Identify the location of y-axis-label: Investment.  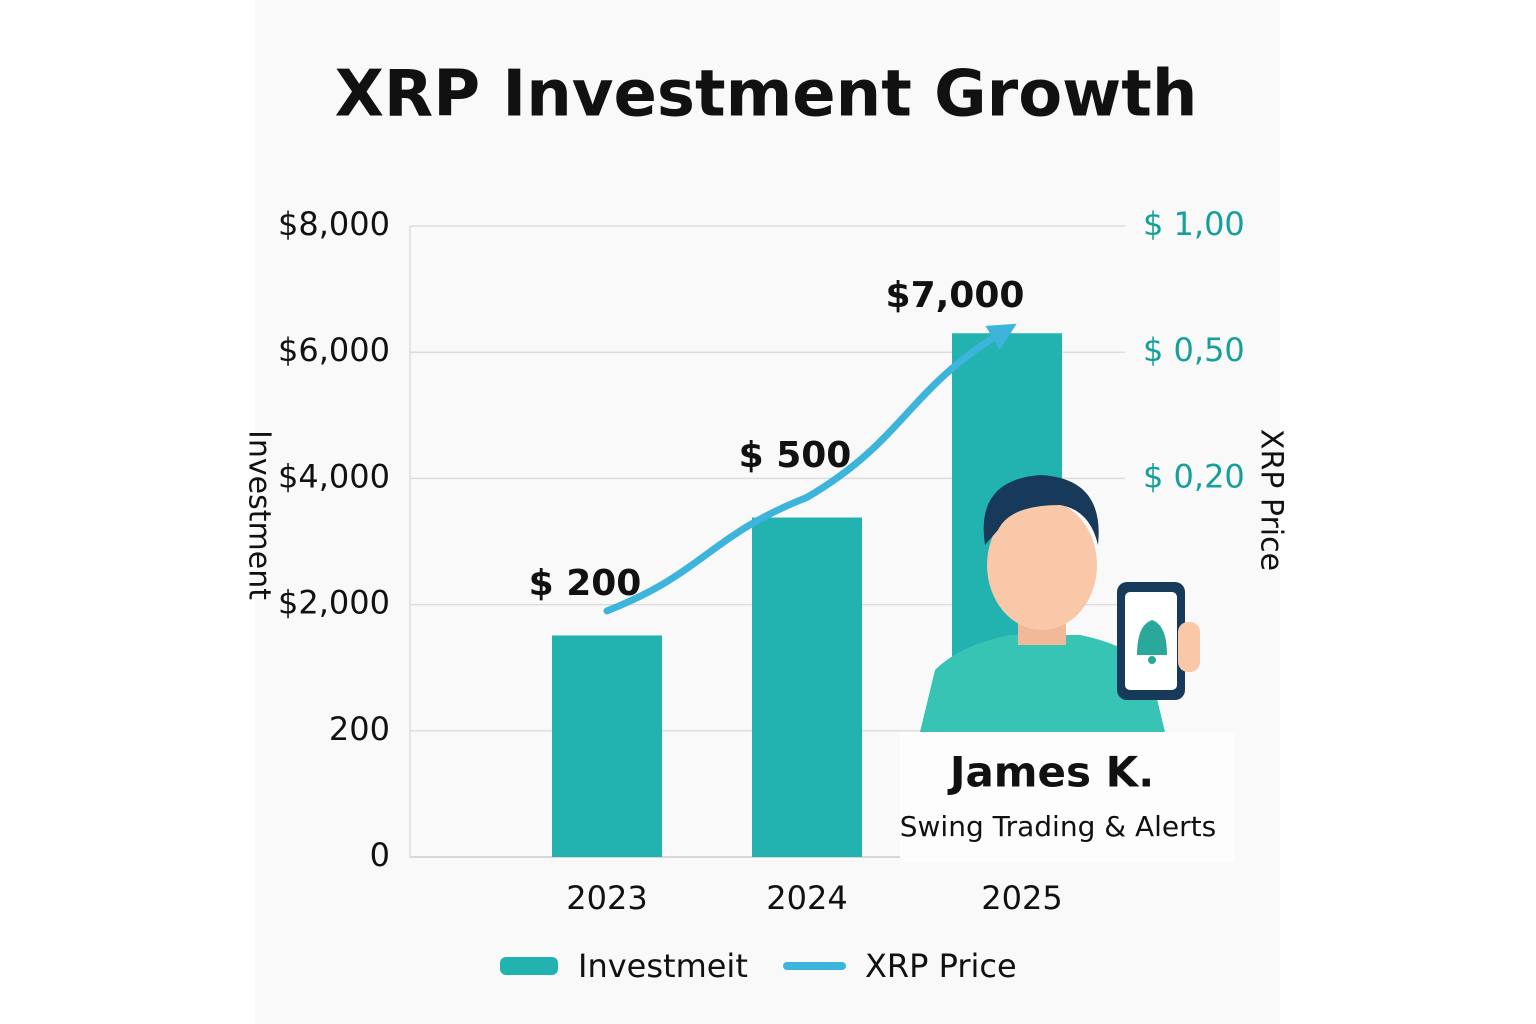
(259, 515).